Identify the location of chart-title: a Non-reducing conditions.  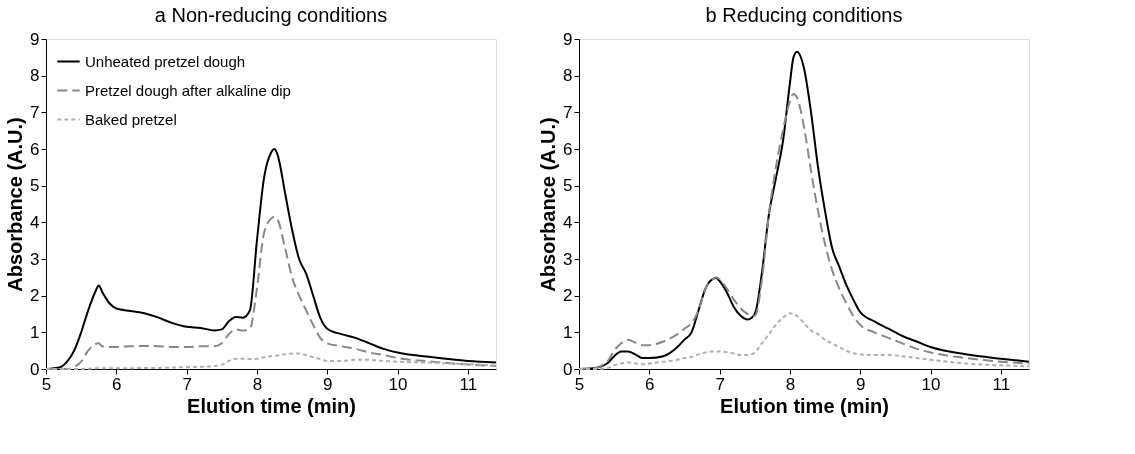
(271, 15).